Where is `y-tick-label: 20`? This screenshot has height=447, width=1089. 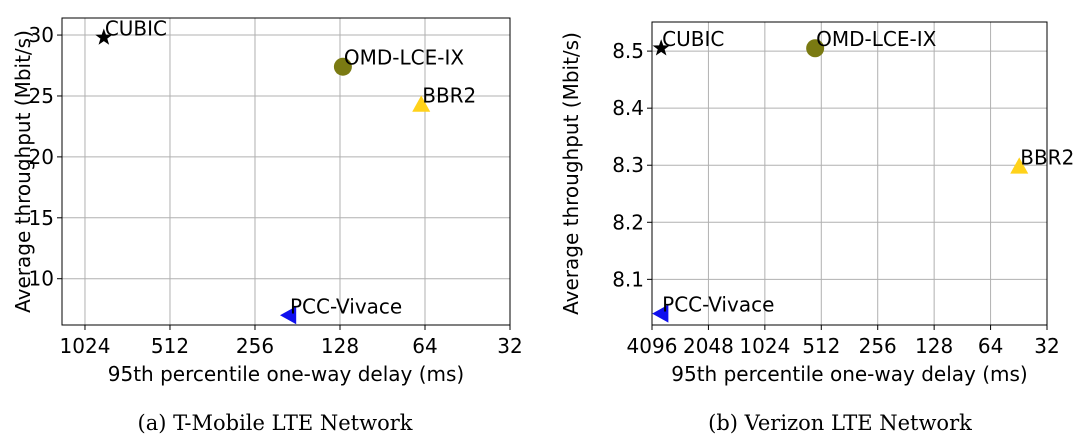
y-tick-label: 20 is located at coordinates (41, 157).